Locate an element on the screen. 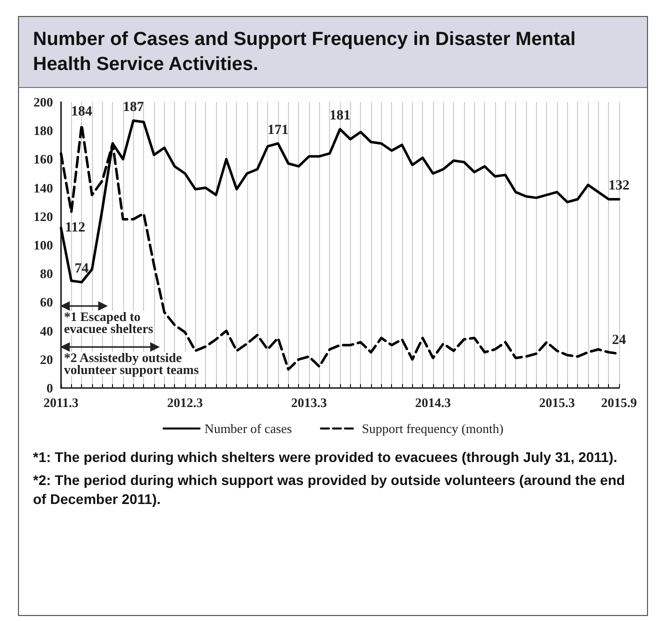 The image size is (669, 621). y-tick-label: 40 is located at coordinates (46, 330).